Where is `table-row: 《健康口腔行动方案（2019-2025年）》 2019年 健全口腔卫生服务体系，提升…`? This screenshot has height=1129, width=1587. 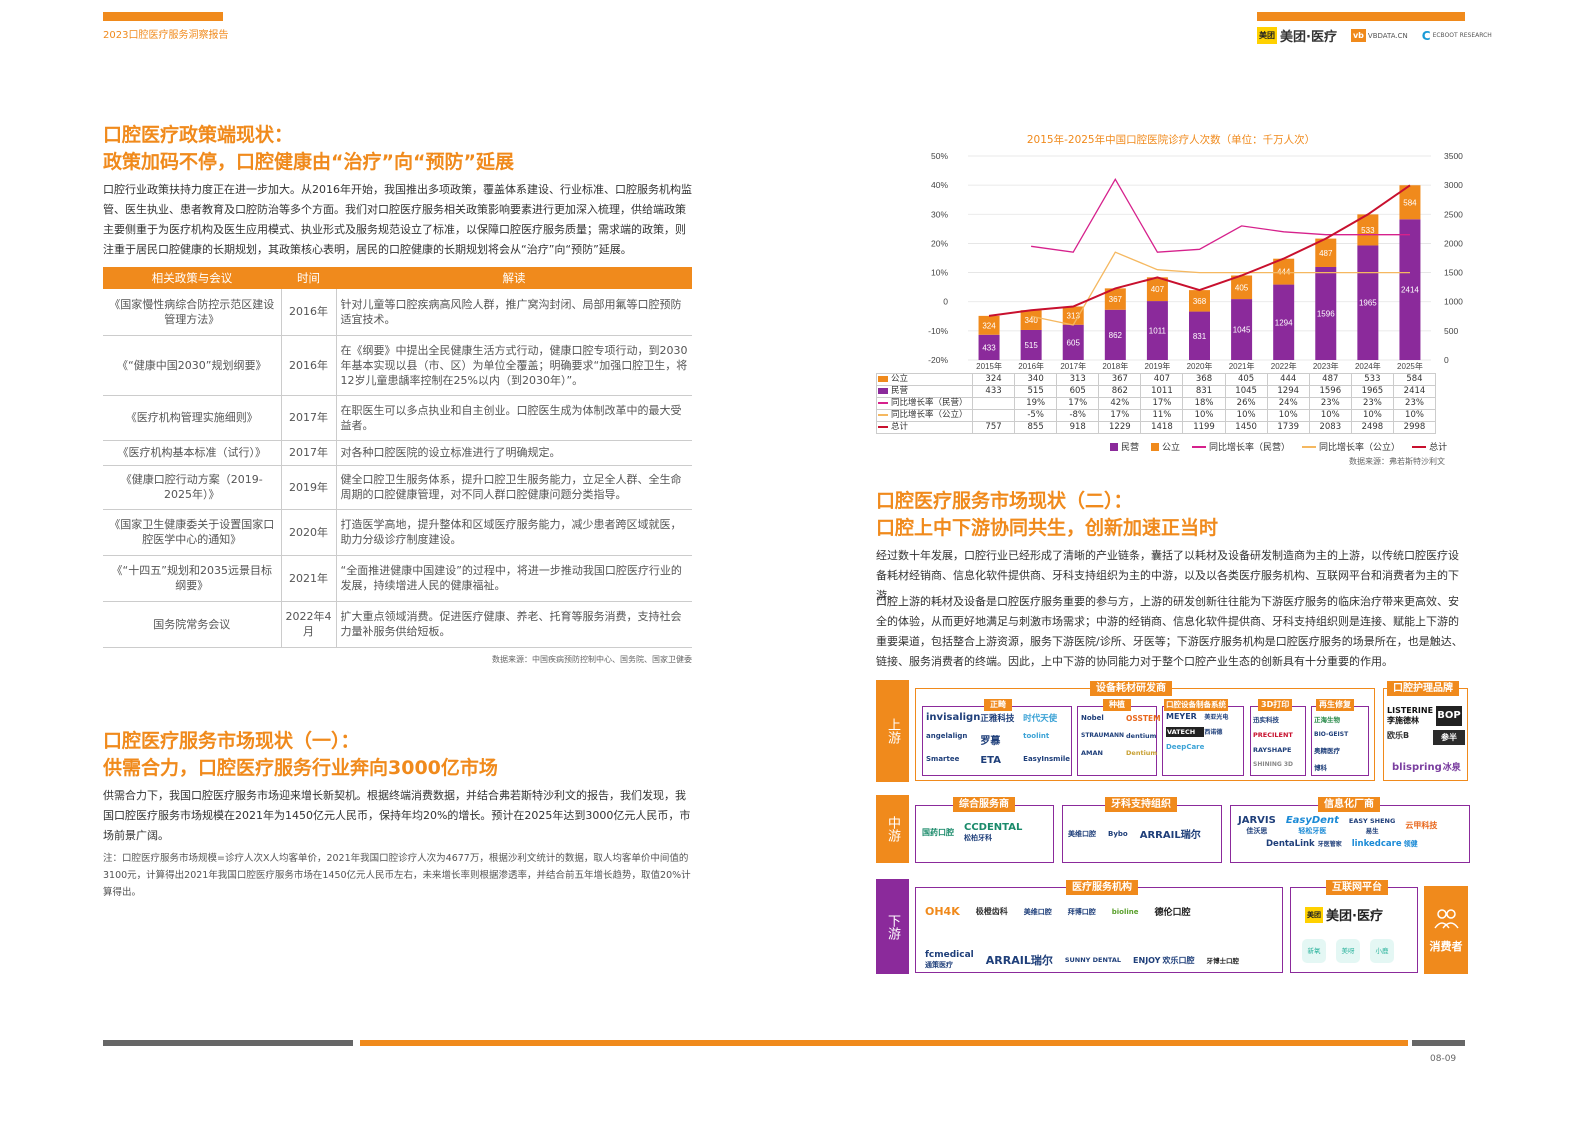
table-row: 《健康口腔行动方案（2019-2025年）》 2019年 健全口腔卫生服务体系，提升… is located at coordinates (397, 487).